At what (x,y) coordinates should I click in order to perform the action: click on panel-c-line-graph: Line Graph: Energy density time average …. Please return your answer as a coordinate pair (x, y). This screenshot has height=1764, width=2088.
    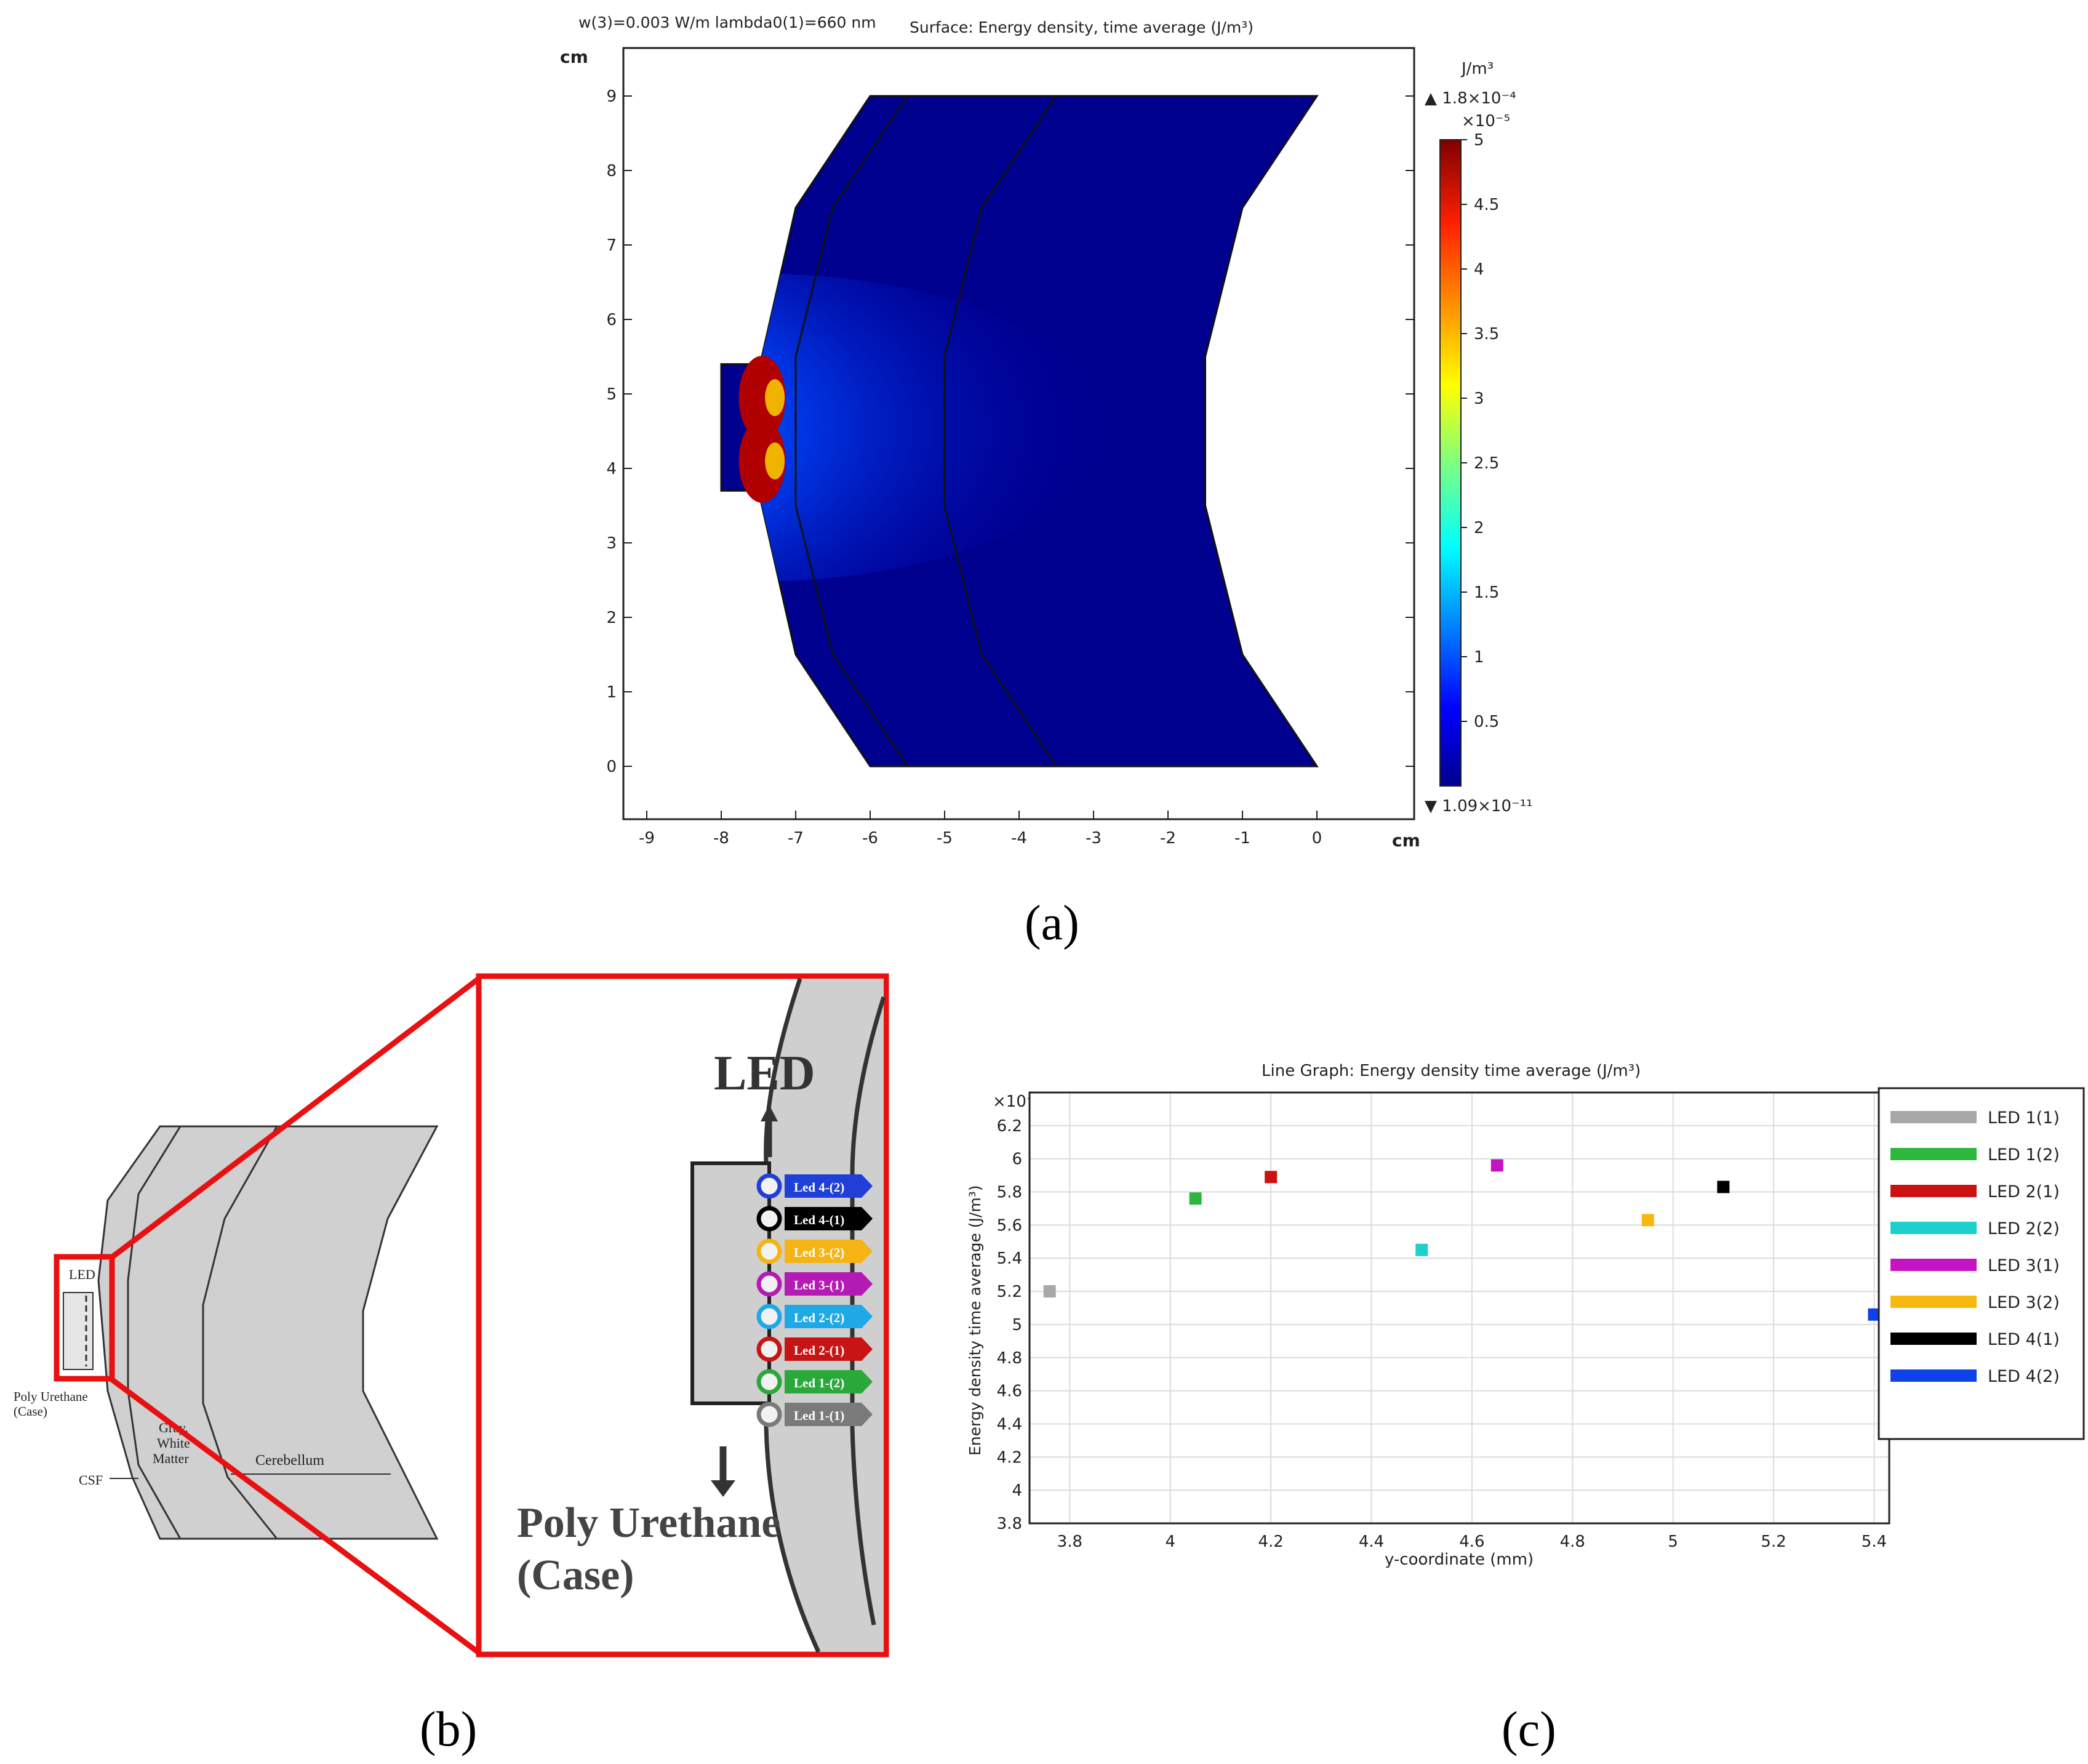
    Looking at the image, I should click on (1428, 1322).